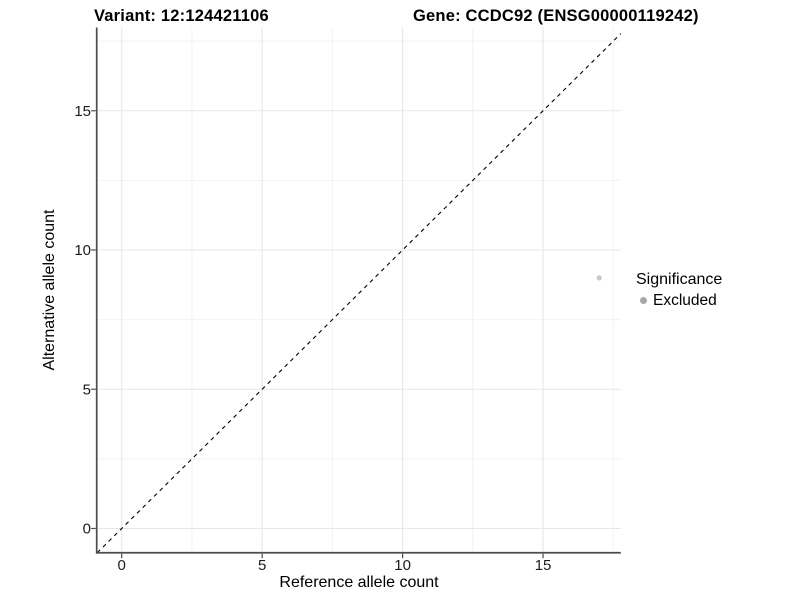 The width and height of the screenshot is (800, 600). I want to click on x-axis-title: Reference allele count, so click(359, 582).